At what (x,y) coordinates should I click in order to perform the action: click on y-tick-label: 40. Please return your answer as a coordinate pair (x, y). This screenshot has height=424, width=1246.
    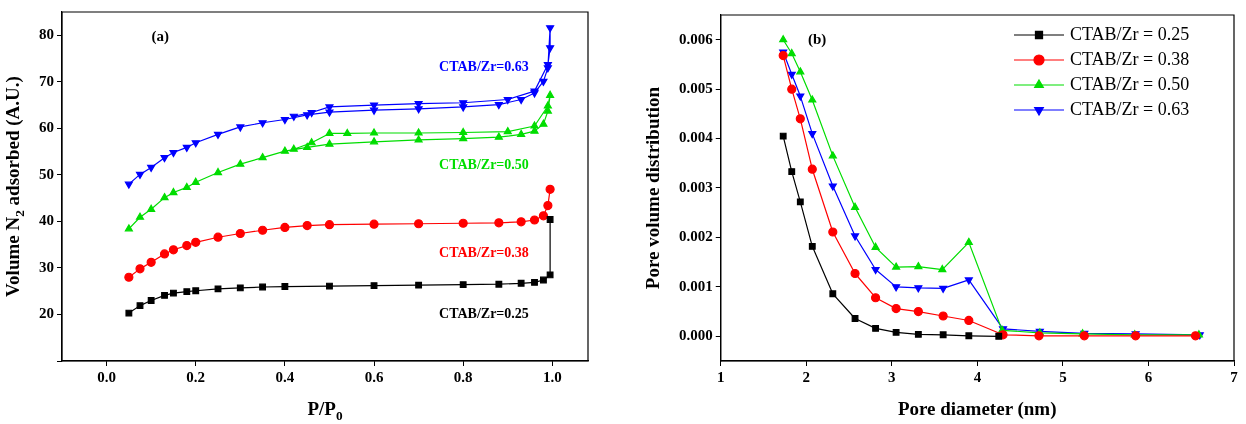
    Looking at the image, I should click on (46, 220).